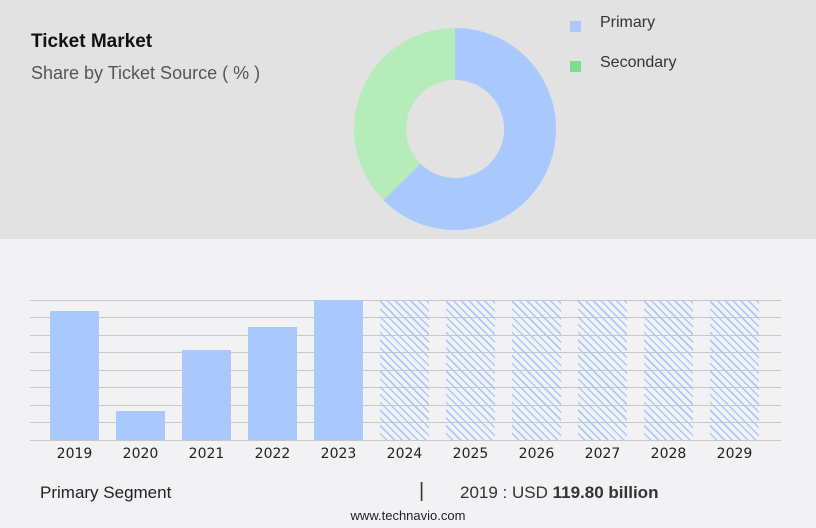  What do you see at coordinates (74, 454) in the screenshot?
I see `x-axis-label: 2019` at bounding box center [74, 454].